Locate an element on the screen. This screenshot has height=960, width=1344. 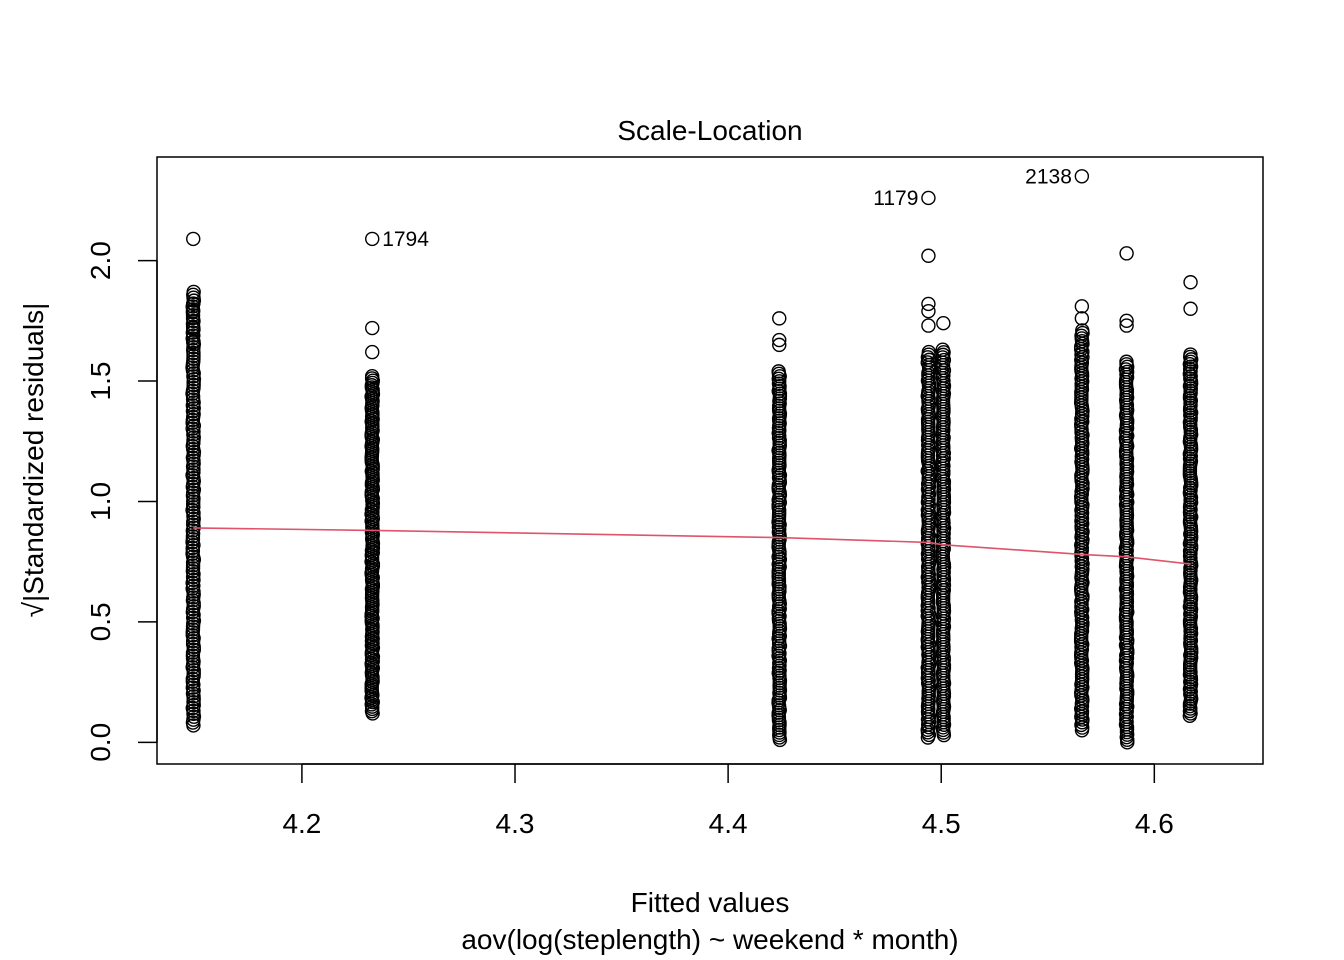
point-label: 1179 is located at coordinates (895, 198).